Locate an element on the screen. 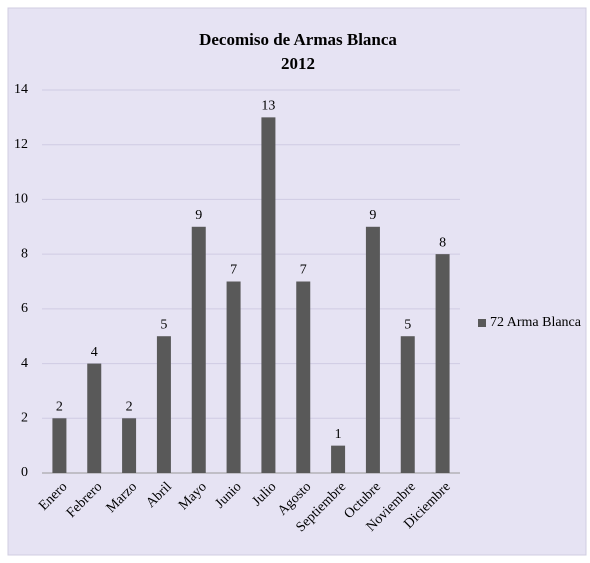 Image resolution: width=590 pixels, height=563 pixels. y-tick-label: 12 is located at coordinates (21, 144).